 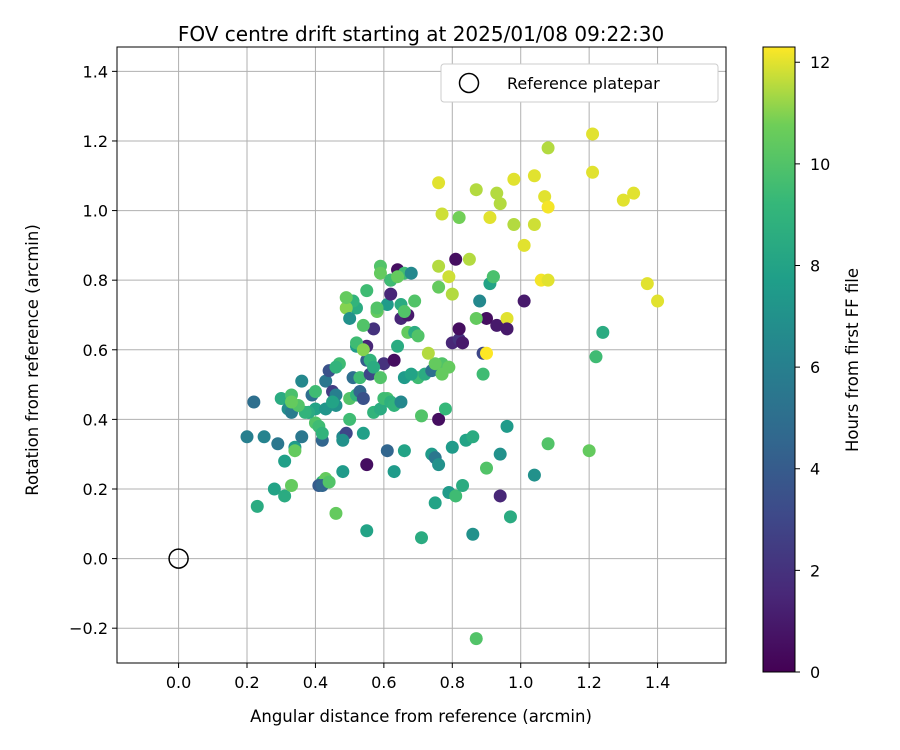 I want to click on x-tick-label: 0.0, so click(x=178, y=682).